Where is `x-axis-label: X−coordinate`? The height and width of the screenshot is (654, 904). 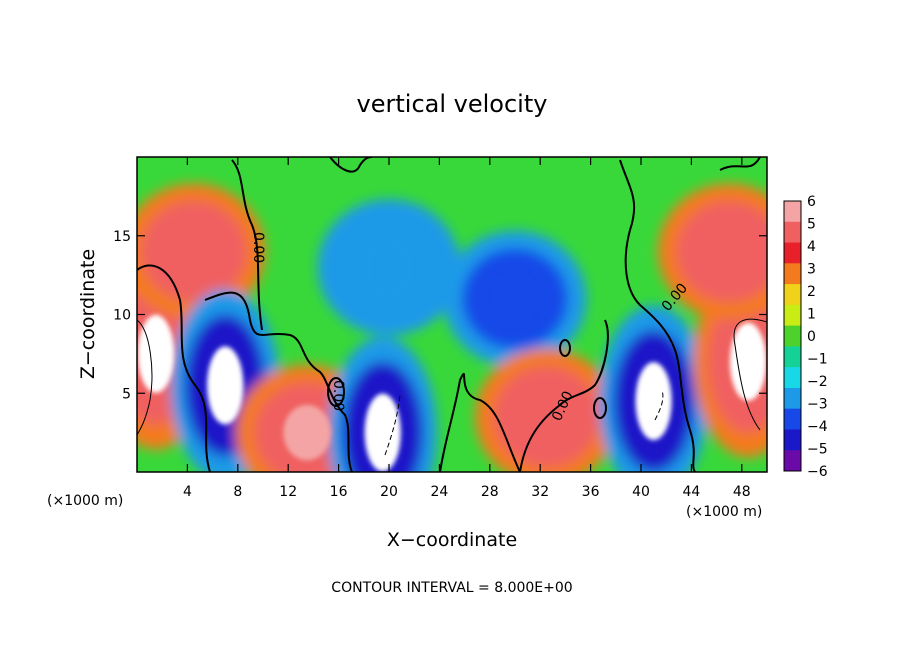 x-axis-label: X−coordinate is located at coordinates (452, 540).